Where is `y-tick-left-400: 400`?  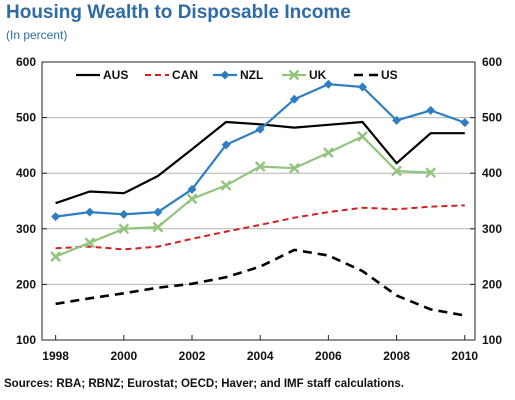 y-tick-left-400: 400 is located at coordinates (26, 173).